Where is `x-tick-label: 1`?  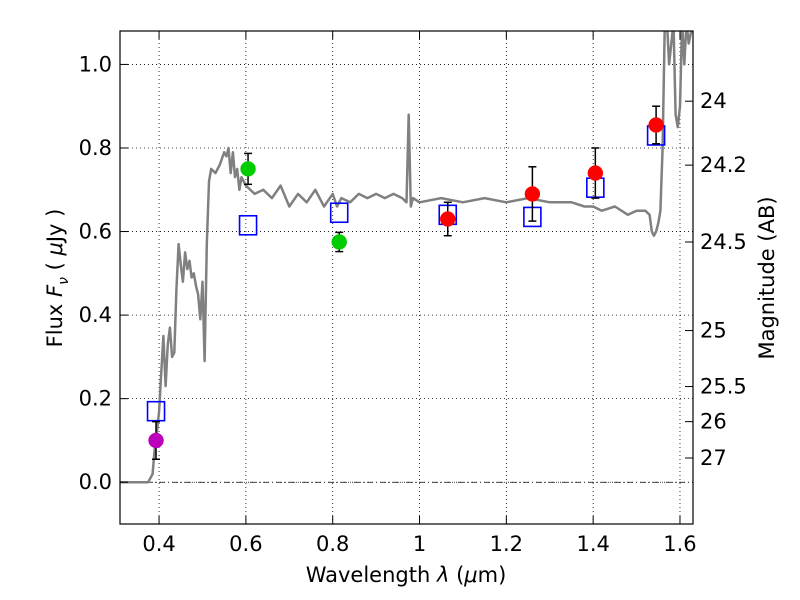 x-tick-label: 1 is located at coordinates (419, 544).